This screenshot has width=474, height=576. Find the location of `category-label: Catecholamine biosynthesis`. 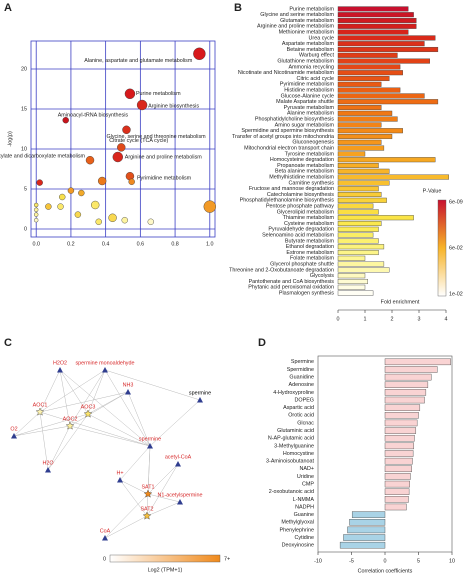

category-label: Catecholamine biosynthesis is located at coordinates (300, 195).